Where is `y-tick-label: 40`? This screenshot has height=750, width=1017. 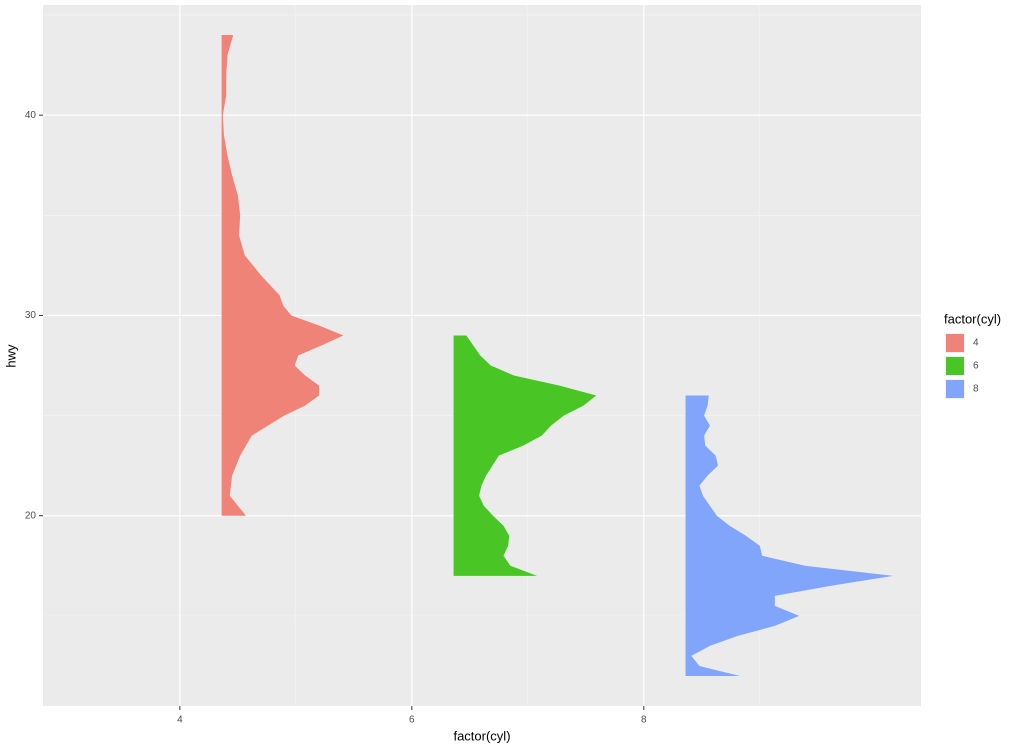 y-tick-label: 40 is located at coordinates (31, 115).